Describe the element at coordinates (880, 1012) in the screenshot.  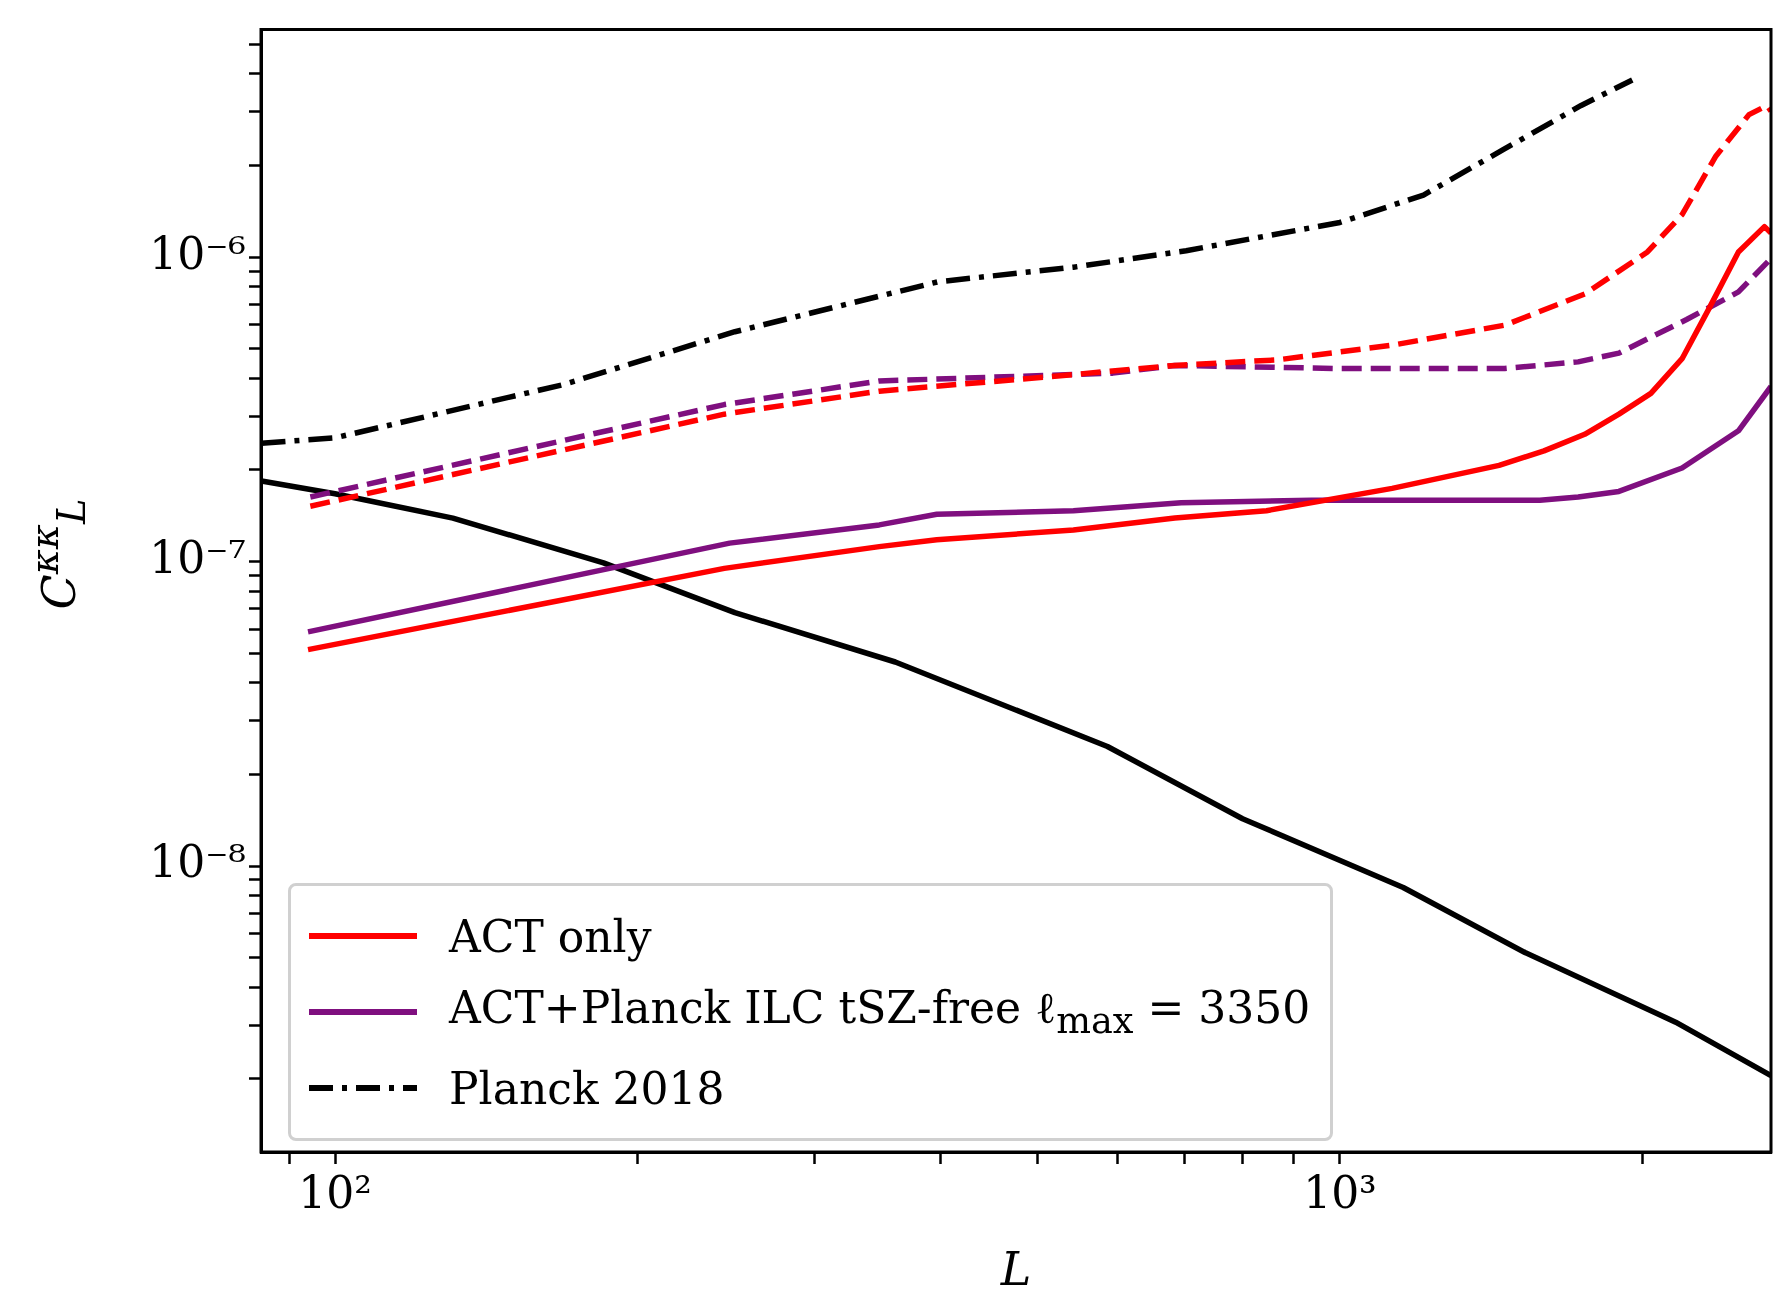
I see `legend-label: ACT+Planck ILC tSZ-free ℓ$_{max}$ = 3350` at that location.